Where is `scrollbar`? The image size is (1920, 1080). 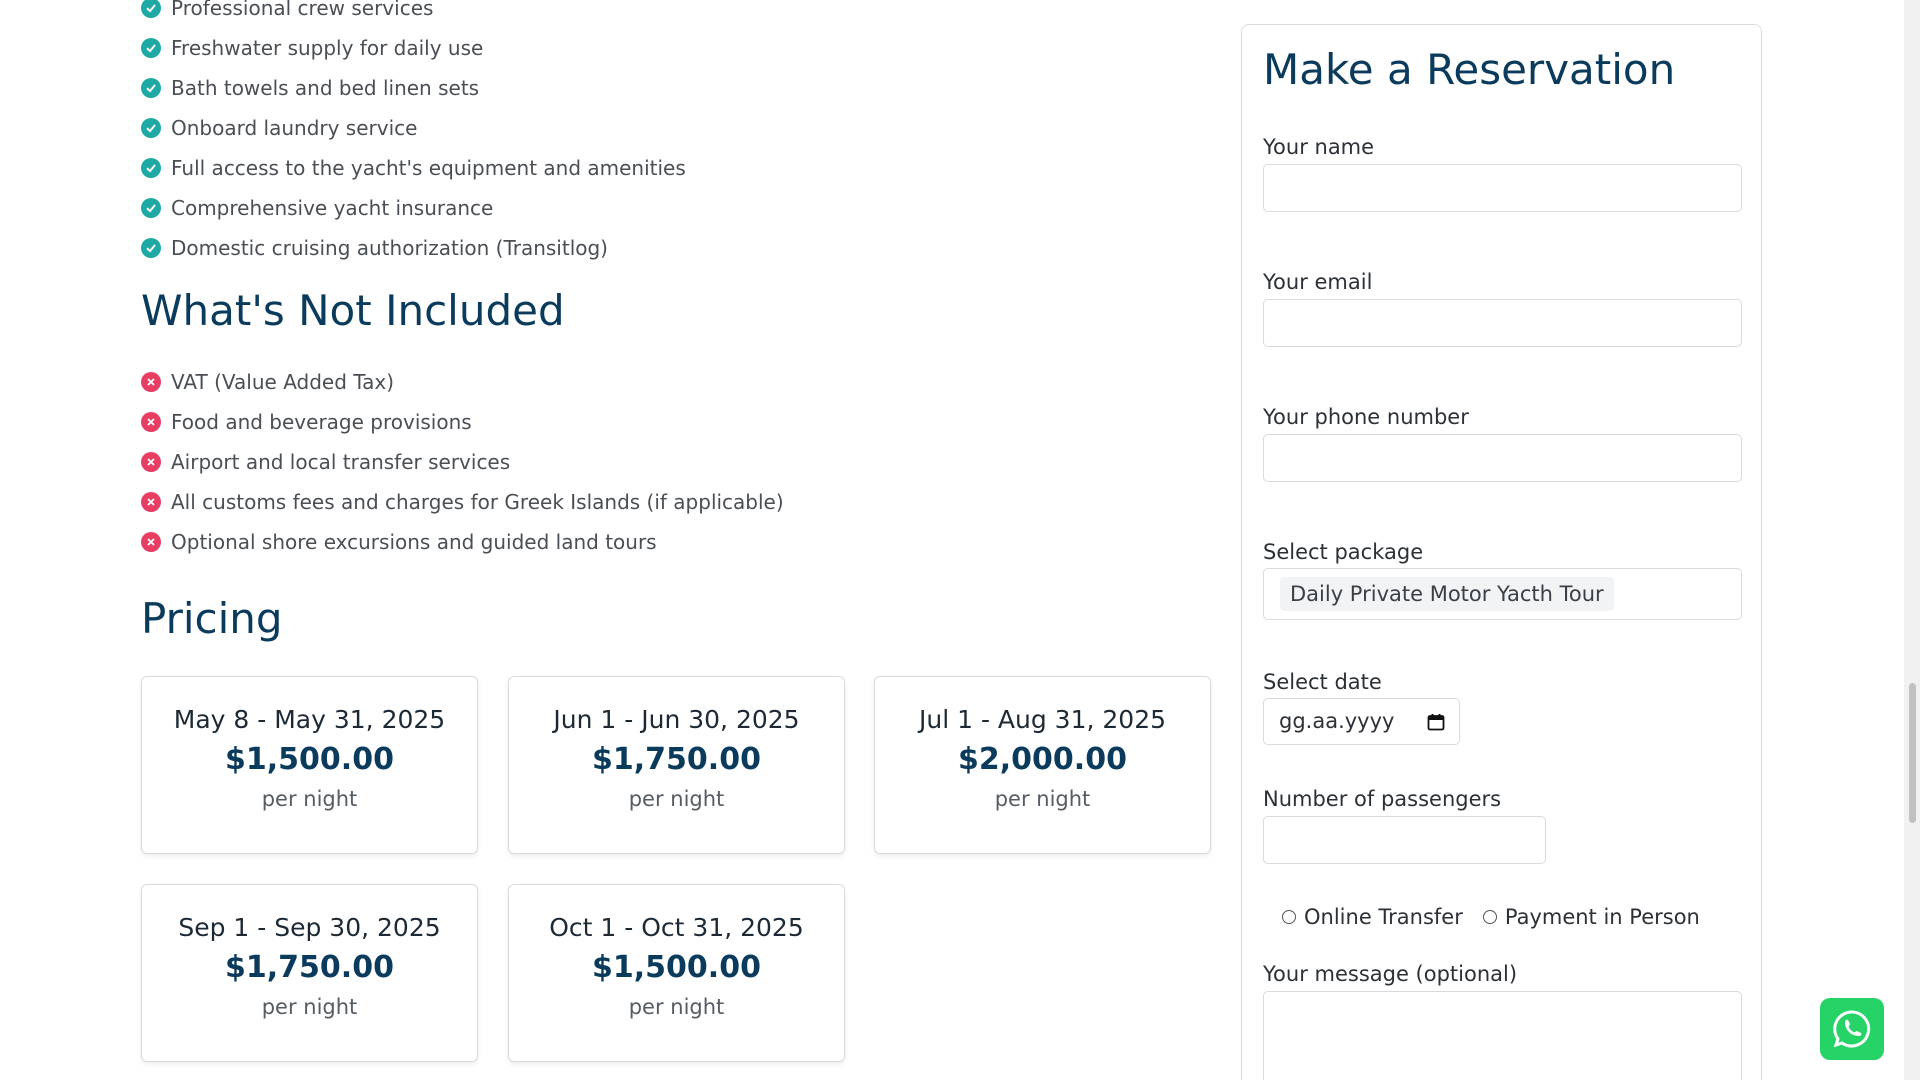
scrollbar is located at coordinates (1912, 540).